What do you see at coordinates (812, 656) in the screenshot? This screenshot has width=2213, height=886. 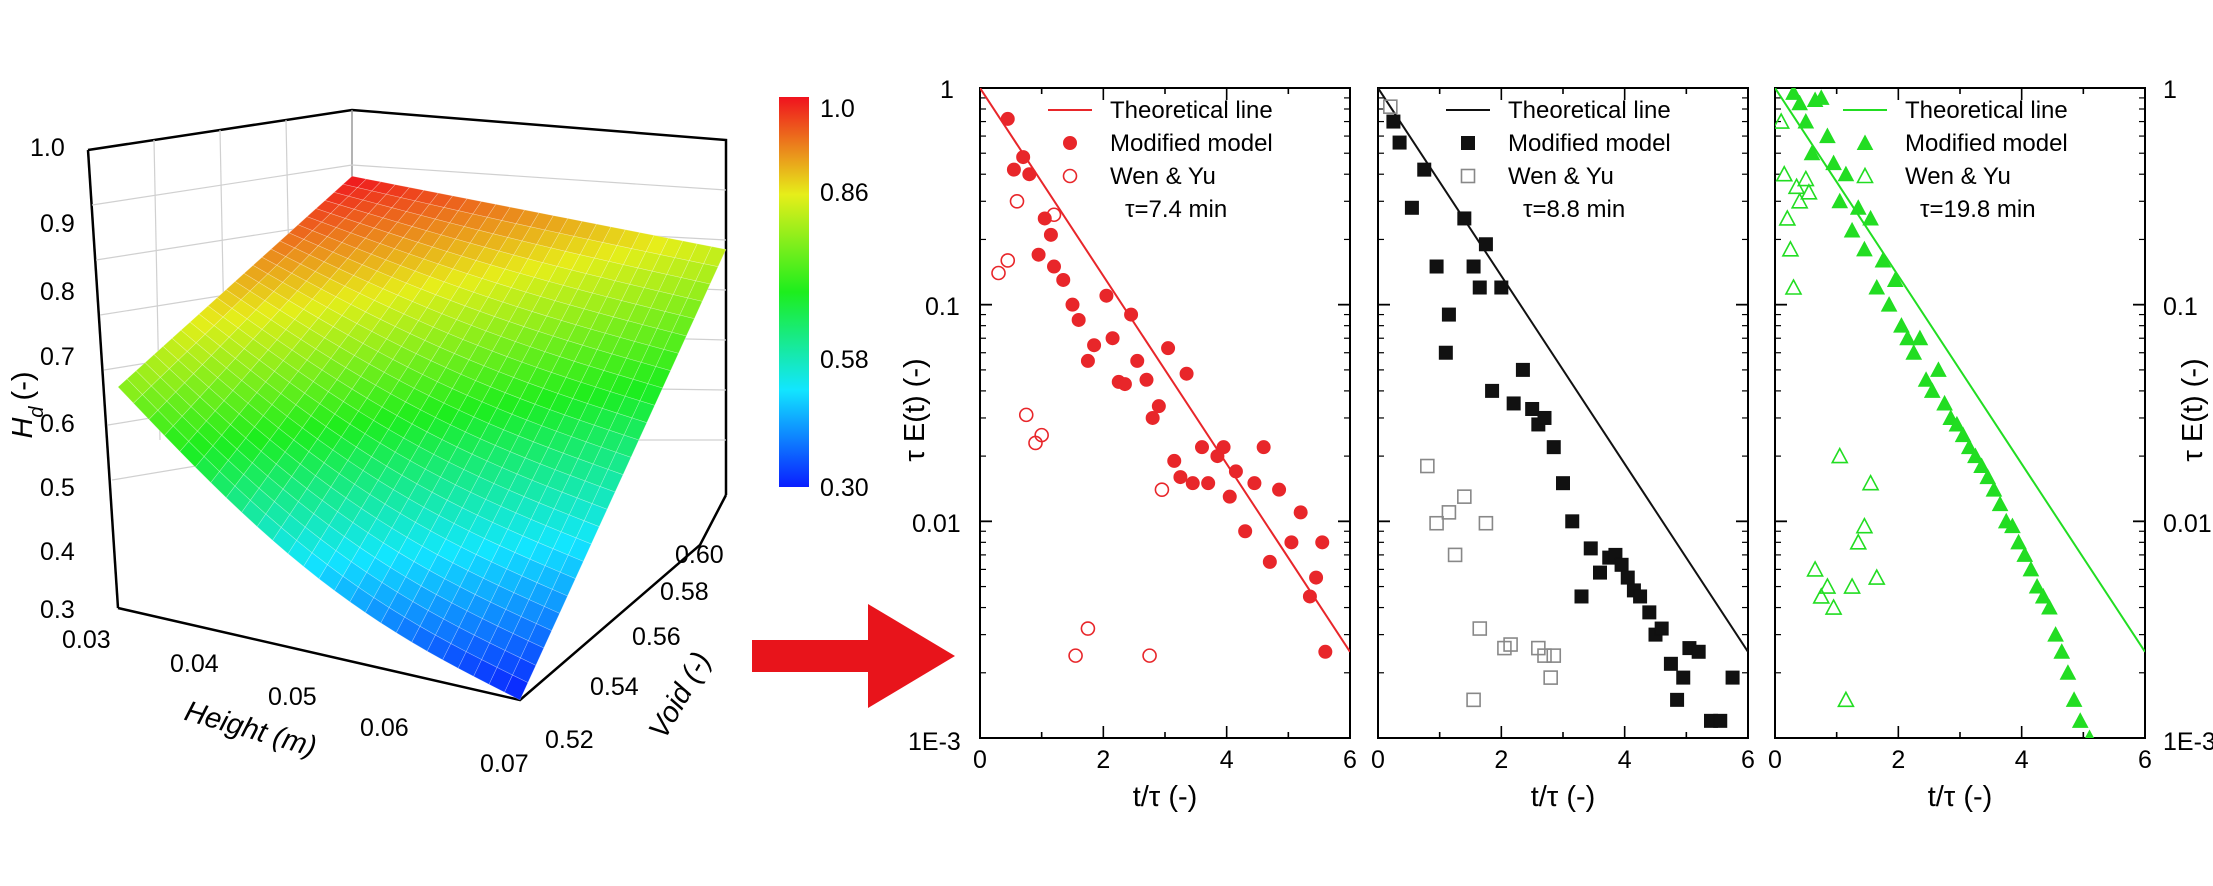 I see `arrow-shaft` at bounding box center [812, 656].